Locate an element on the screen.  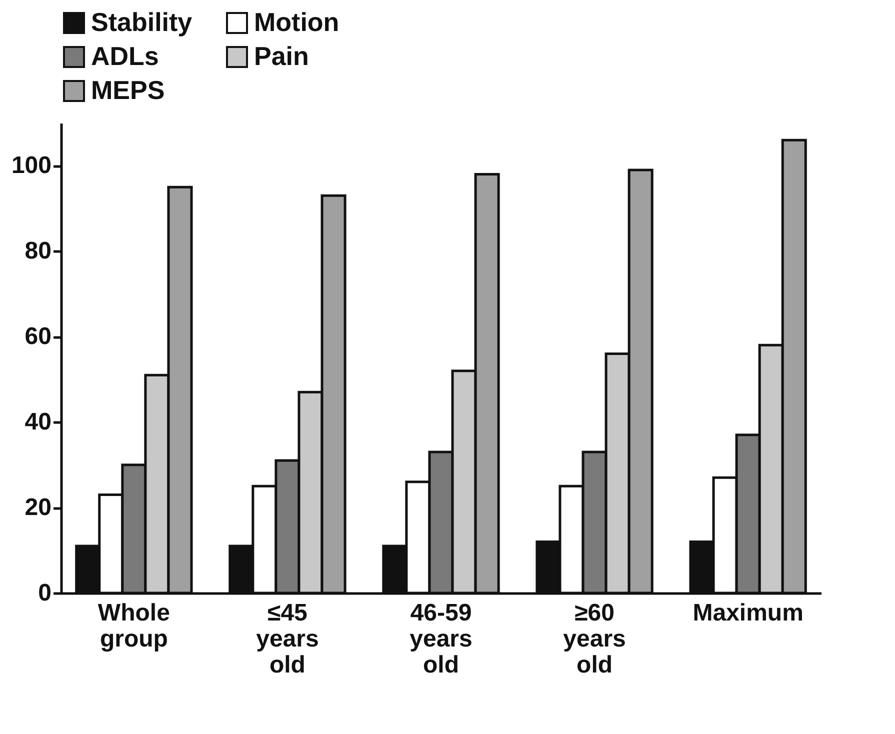
legend-label: Motion is located at coordinates (297, 22).